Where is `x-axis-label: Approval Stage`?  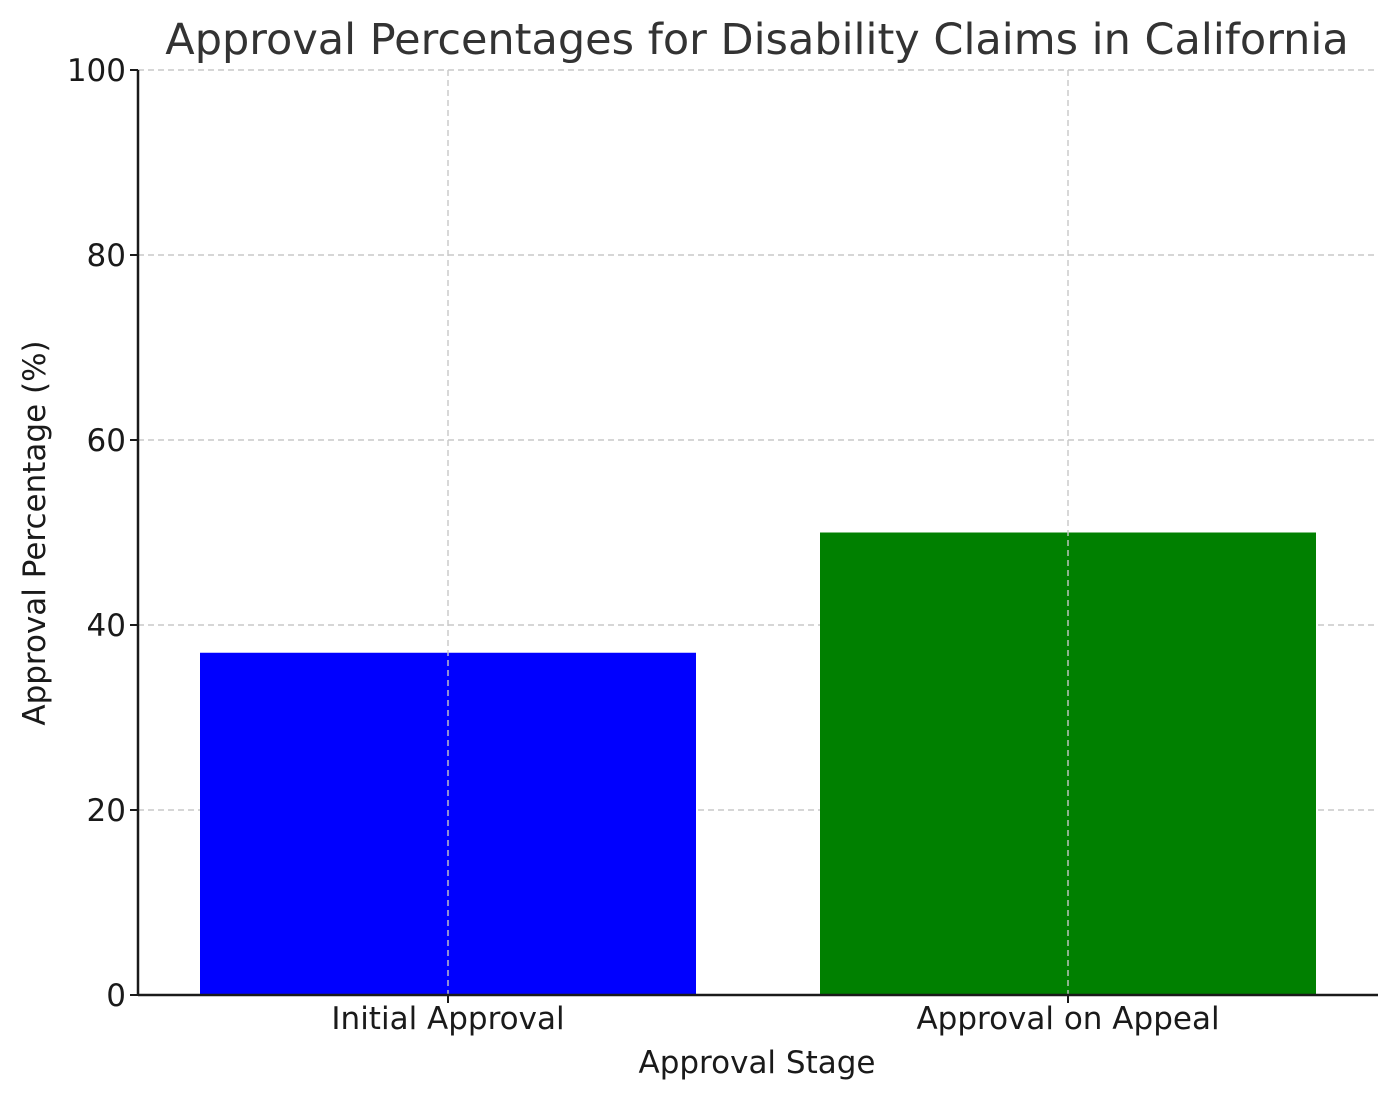 x-axis-label: Approval Stage is located at coordinates (757, 1063).